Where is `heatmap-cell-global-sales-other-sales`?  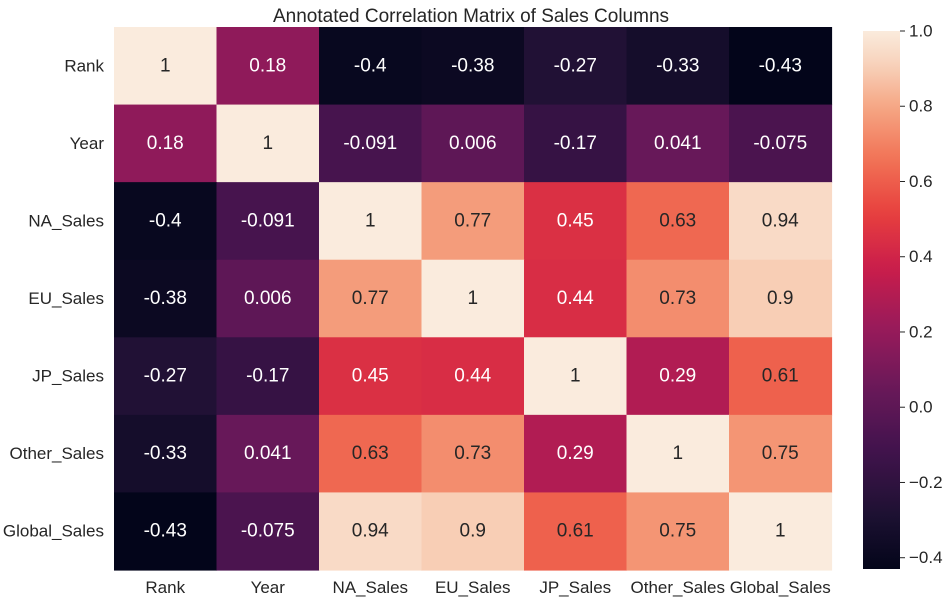
heatmap-cell-global-sales-other-sales is located at coordinates (678, 531).